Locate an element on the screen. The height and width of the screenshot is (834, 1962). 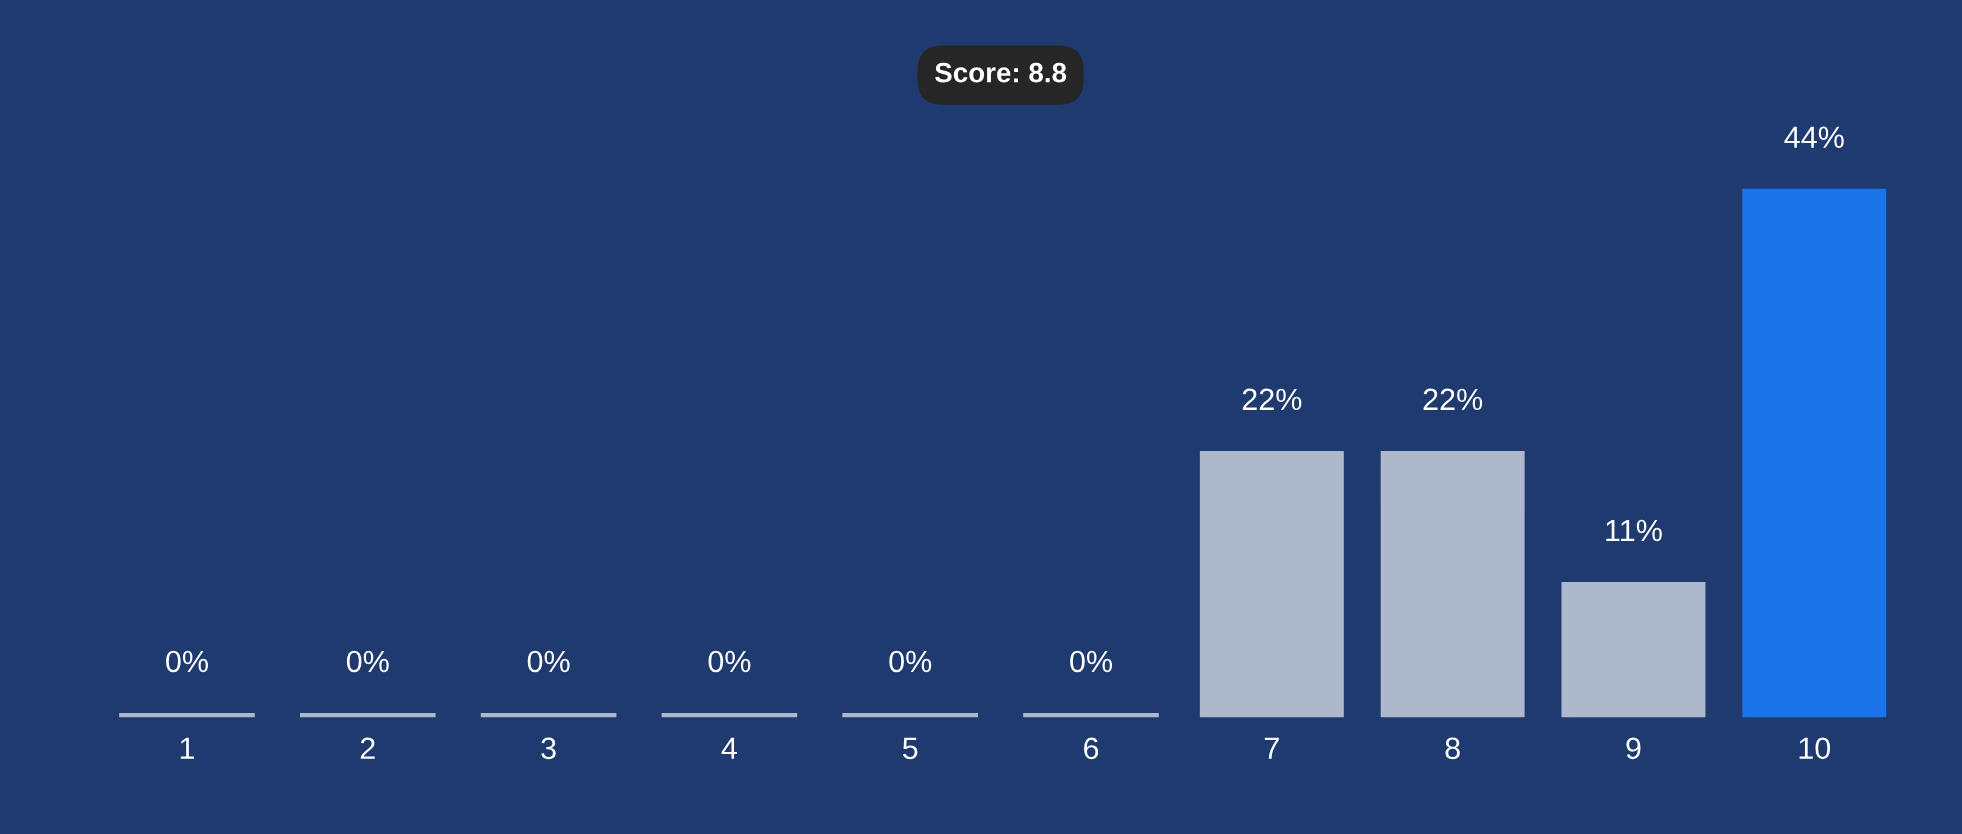
x-tick-label: 10 is located at coordinates (1815, 748).